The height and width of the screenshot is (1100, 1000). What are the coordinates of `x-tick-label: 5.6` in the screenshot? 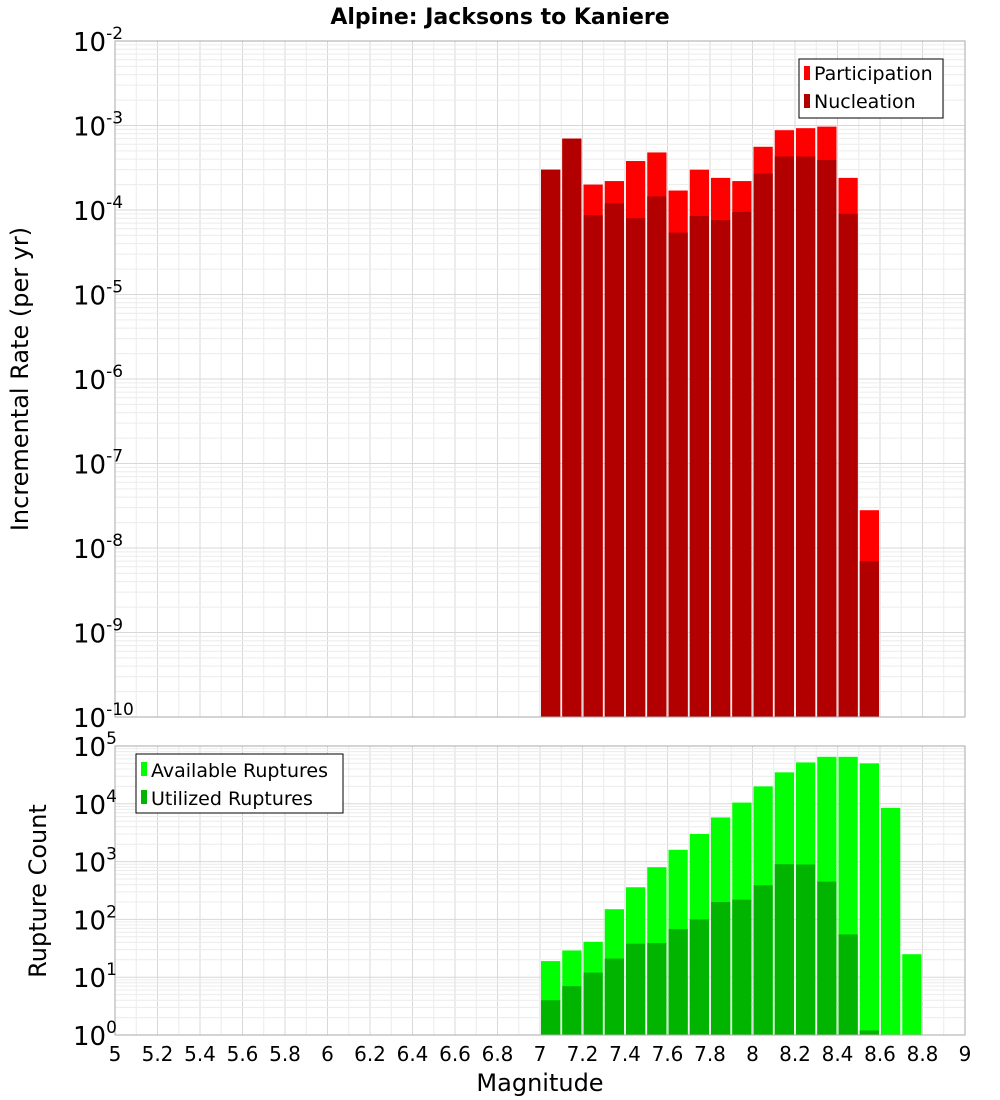 It's located at (243, 1054).